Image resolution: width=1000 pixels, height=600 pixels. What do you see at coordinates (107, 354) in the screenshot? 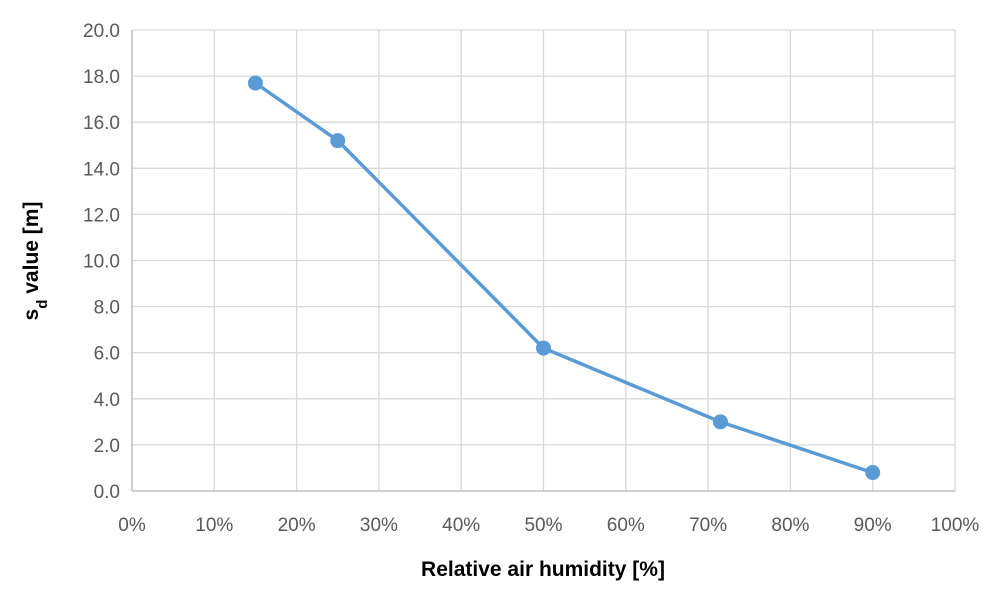
I see `y-tick-label: 6.0` at bounding box center [107, 354].